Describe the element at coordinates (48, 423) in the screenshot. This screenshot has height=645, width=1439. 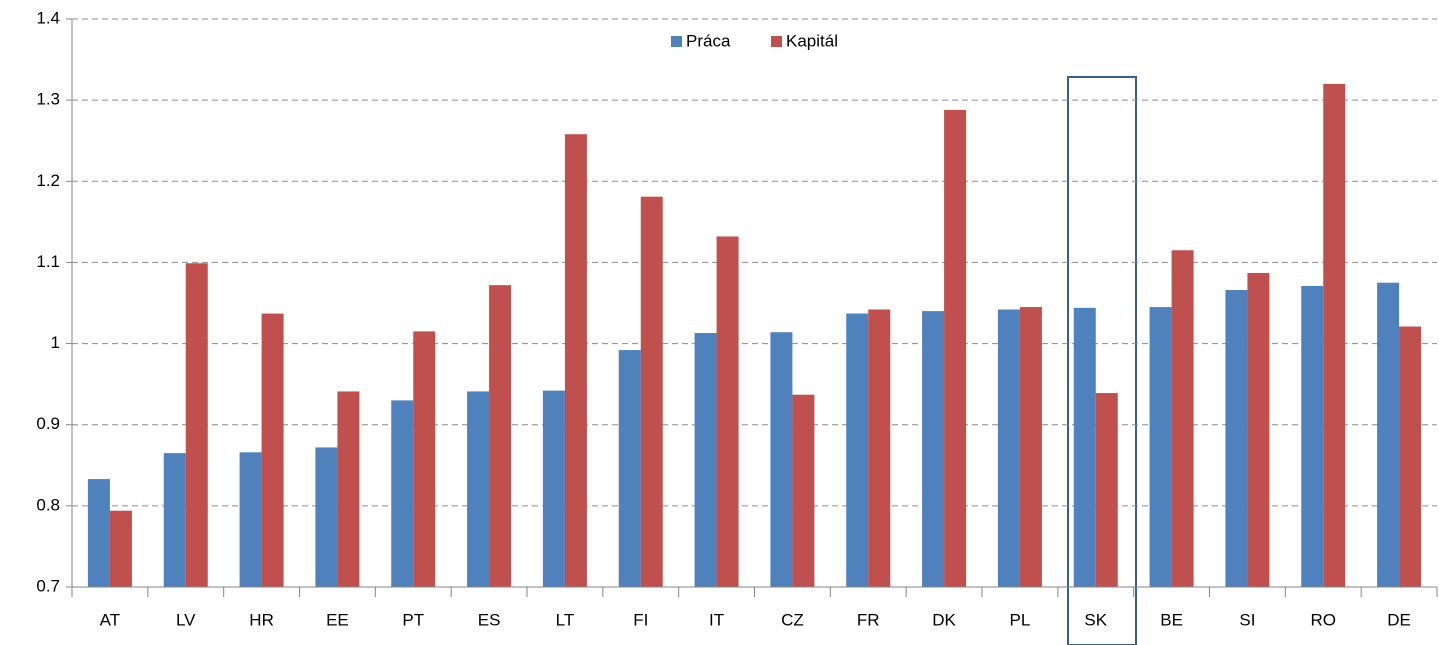
I see `y-tick-label: 0.9` at that location.